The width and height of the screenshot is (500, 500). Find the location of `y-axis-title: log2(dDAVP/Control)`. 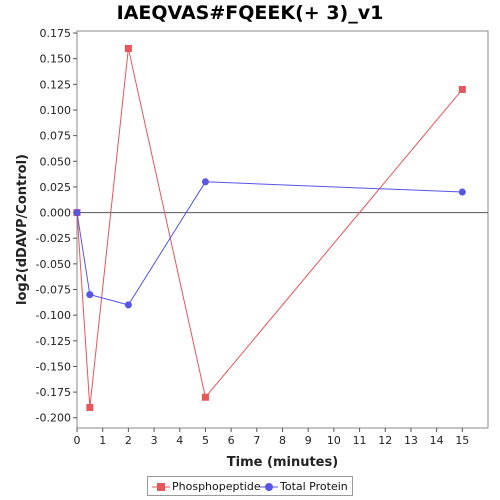

y-axis-title: log2(dDAVP/Control) is located at coordinates (22, 229).